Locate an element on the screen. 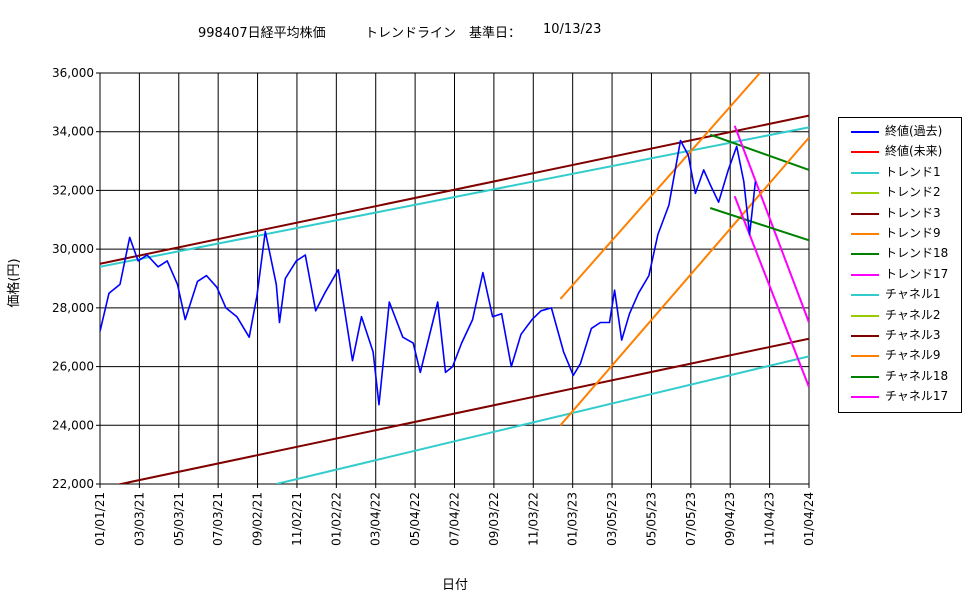 This screenshot has width=975, height=599. x-tick-label: 05/03/21 is located at coordinates (179, 519).